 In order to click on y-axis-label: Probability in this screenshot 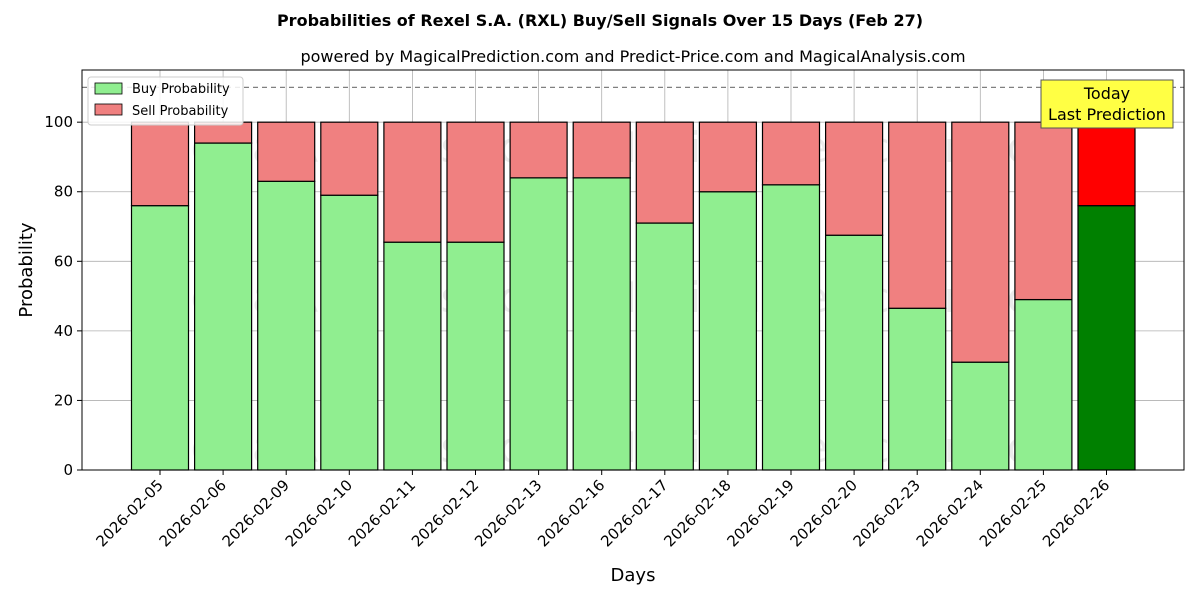, I will do `click(26, 269)`.